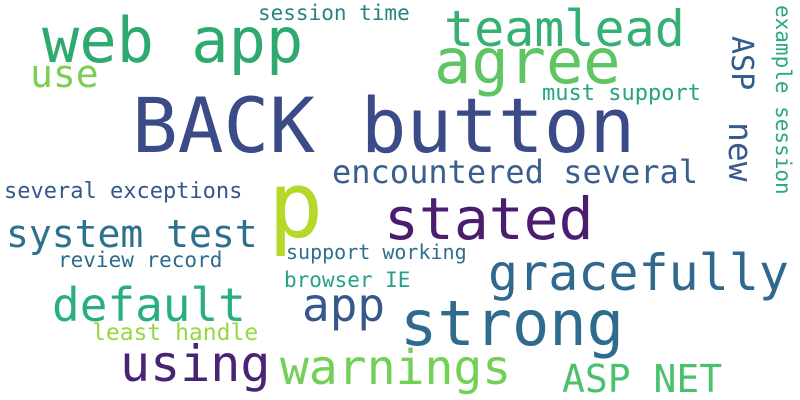 Image resolution: width=800 pixels, height=400 pixels. I want to click on word-strong: strong, so click(512, 323).